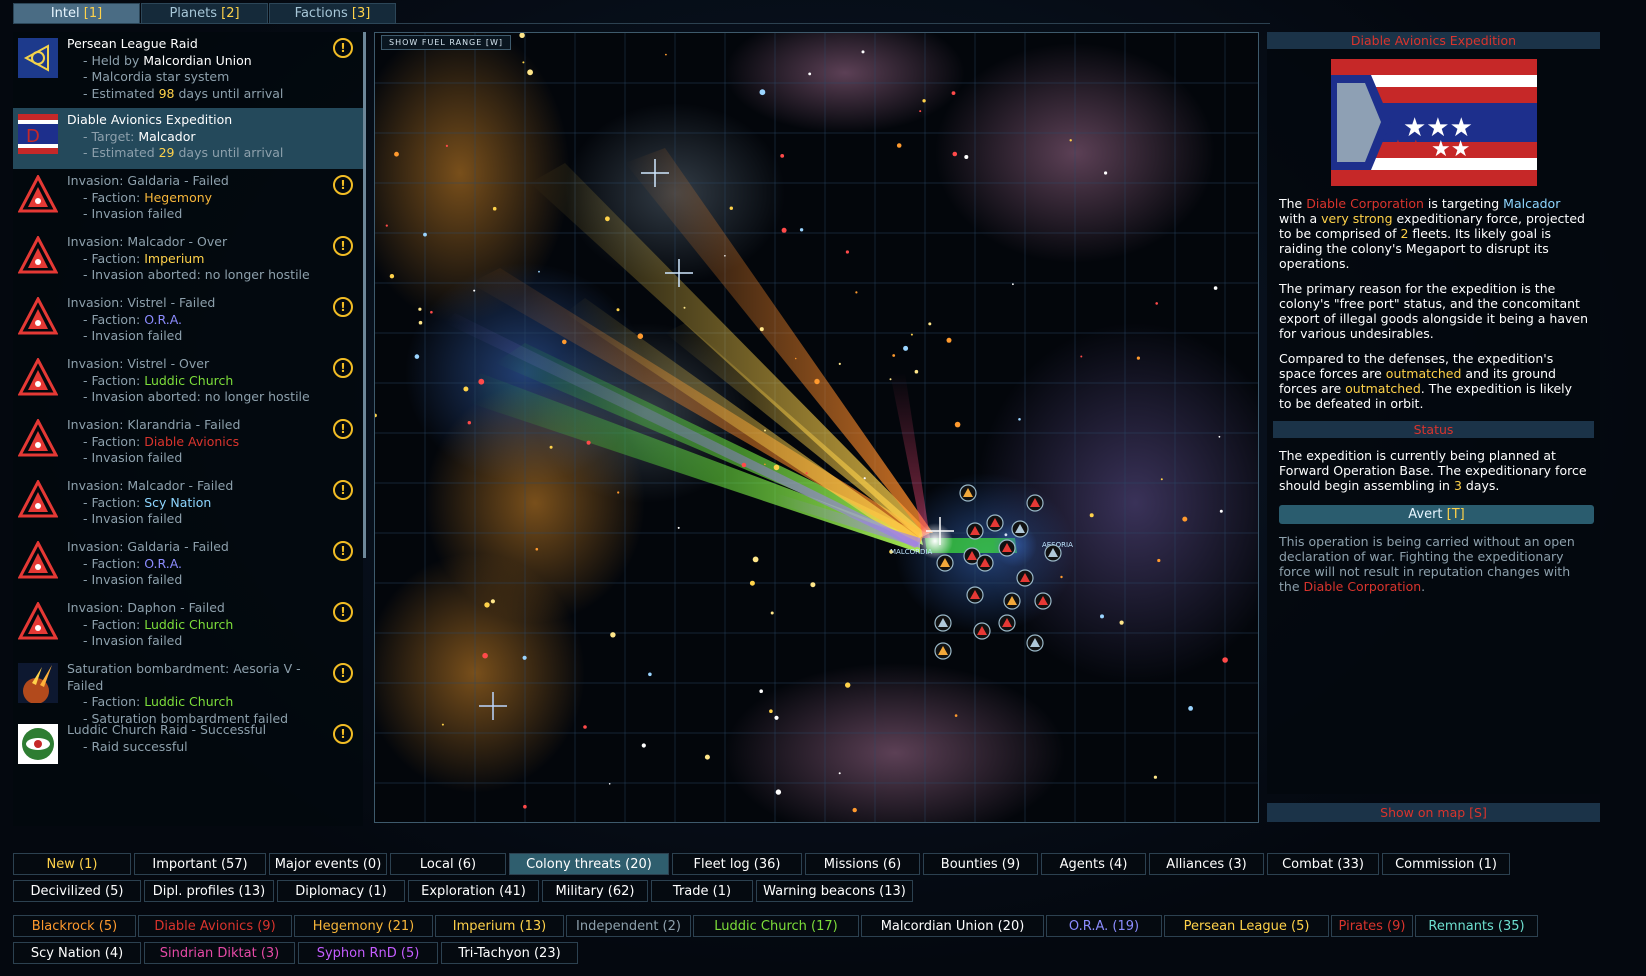 This screenshot has width=1646, height=976. I want to click on filter-button: Colony threats (20), so click(589, 864).